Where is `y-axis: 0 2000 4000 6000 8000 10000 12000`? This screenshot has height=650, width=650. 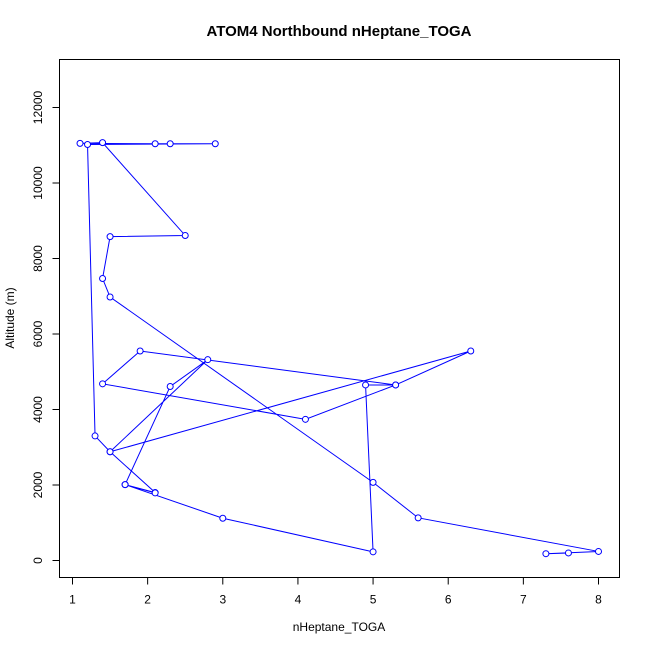
y-axis: 0 2000 4000 6000 8000 10000 12000 is located at coordinates (45, 327).